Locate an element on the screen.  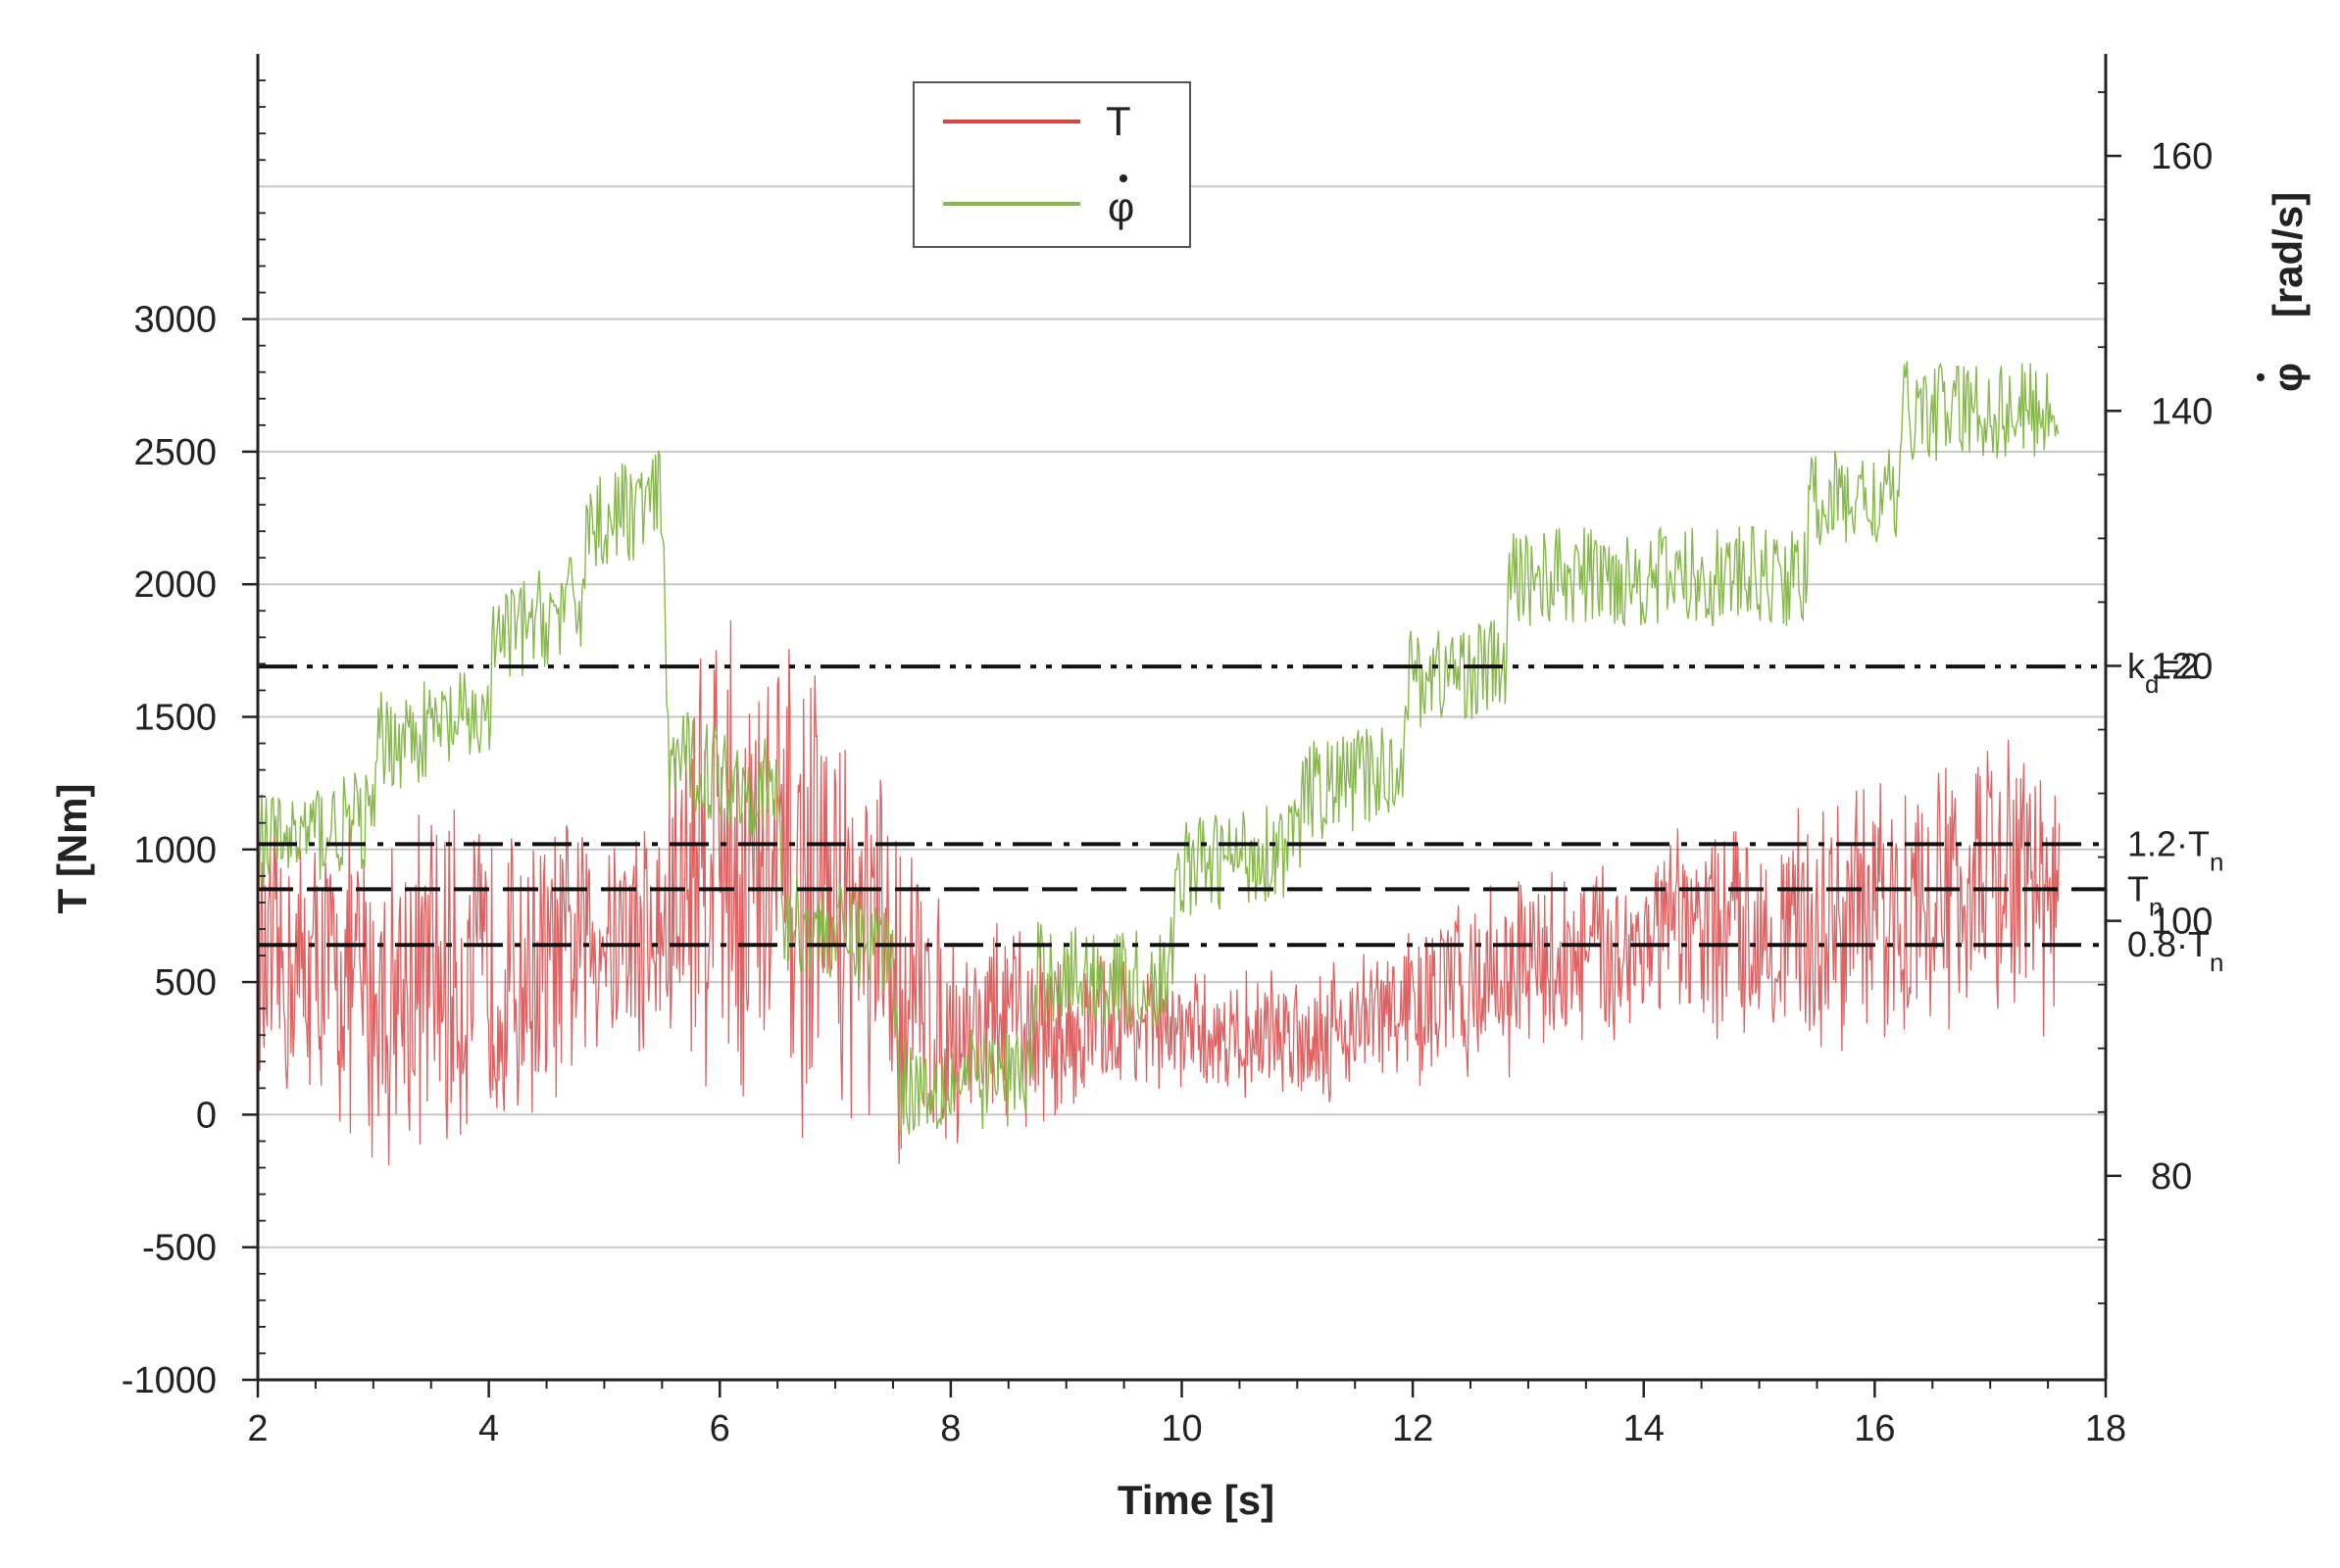
x-tick-label: 14 is located at coordinates (1644, 1428).